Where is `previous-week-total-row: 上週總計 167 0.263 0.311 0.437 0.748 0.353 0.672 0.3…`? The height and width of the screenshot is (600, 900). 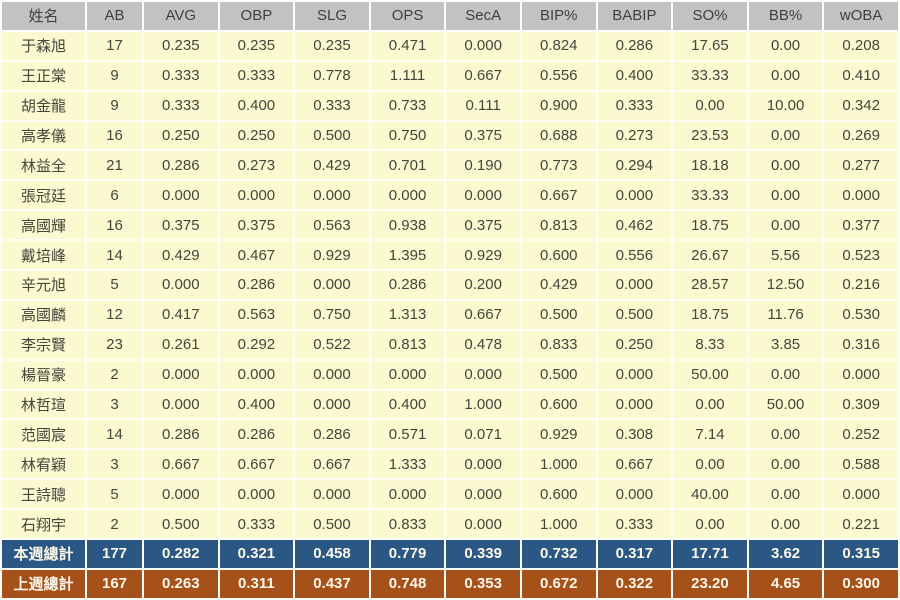
previous-week-total-row: 上週總計 167 0.263 0.311 0.437 0.748 0.353 0.672 0.3… is located at coordinates (450, 583).